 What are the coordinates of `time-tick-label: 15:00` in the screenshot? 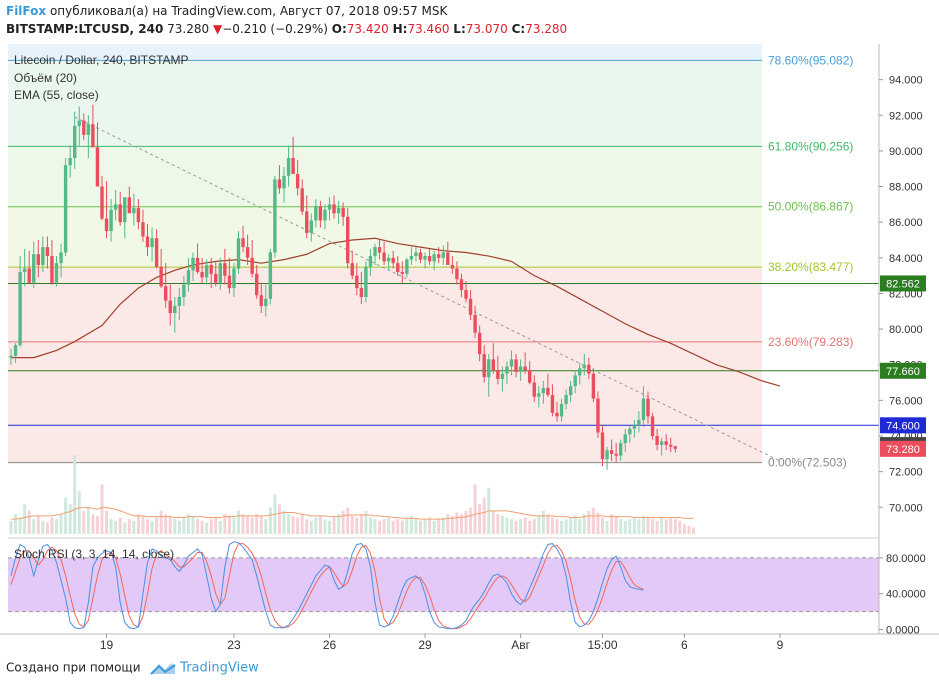 It's located at (602, 645).